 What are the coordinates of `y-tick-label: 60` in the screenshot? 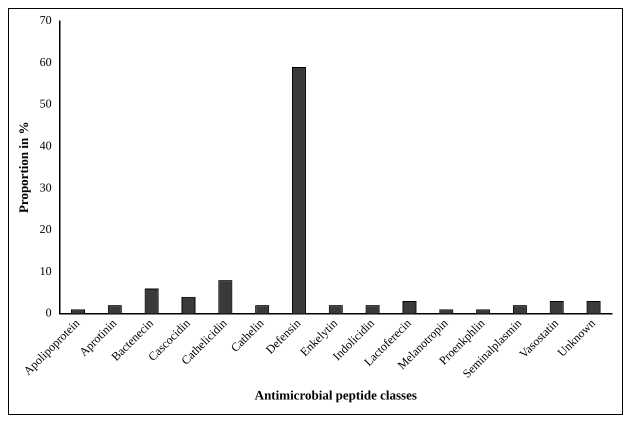 It's located at (46, 61).